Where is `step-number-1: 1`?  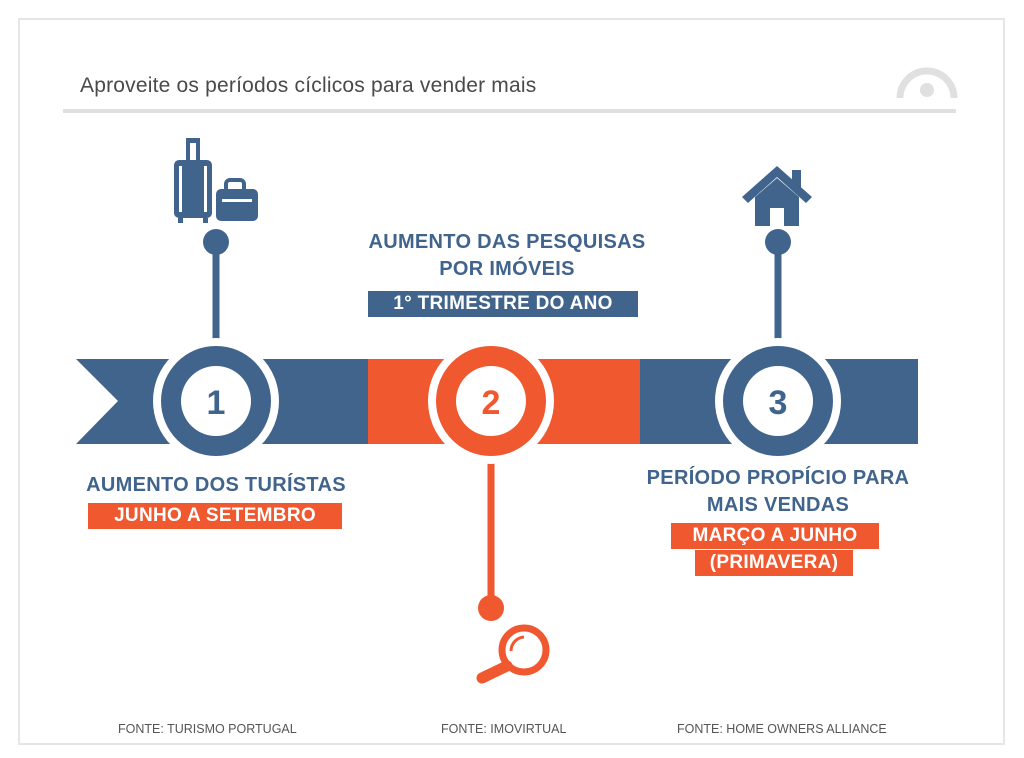
step-number-1: 1 is located at coordinates (216, 403).